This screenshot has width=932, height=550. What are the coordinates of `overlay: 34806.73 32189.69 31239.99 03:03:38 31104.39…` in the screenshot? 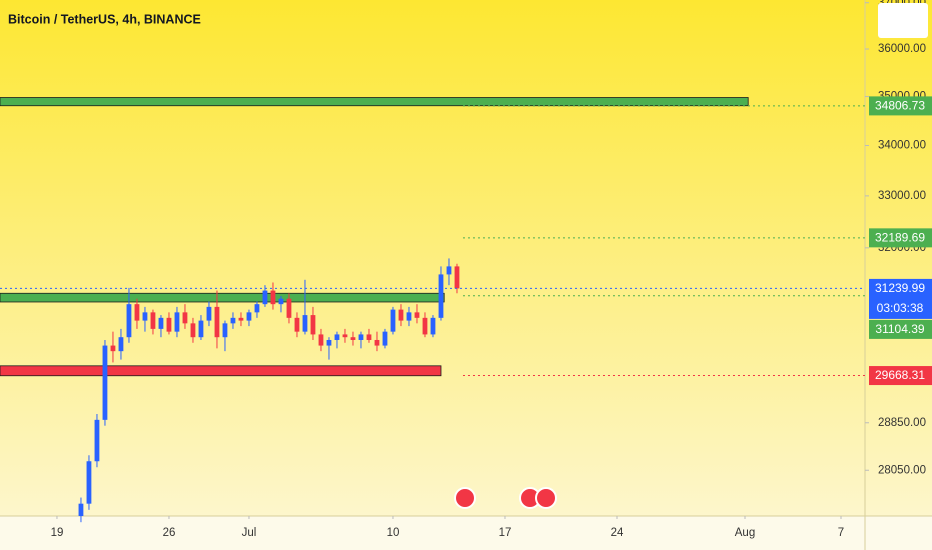 It's located at (900, 241).